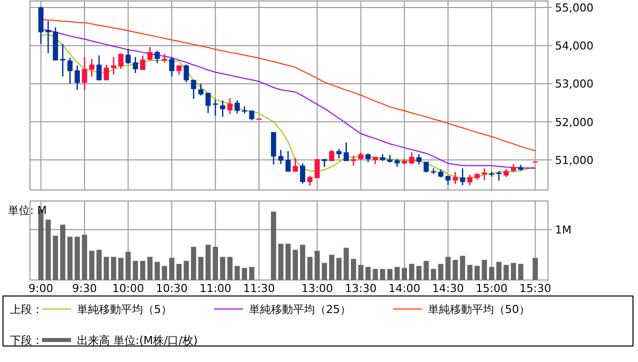  I want to click on x-tick-label: 14:30, so click(448, 288).